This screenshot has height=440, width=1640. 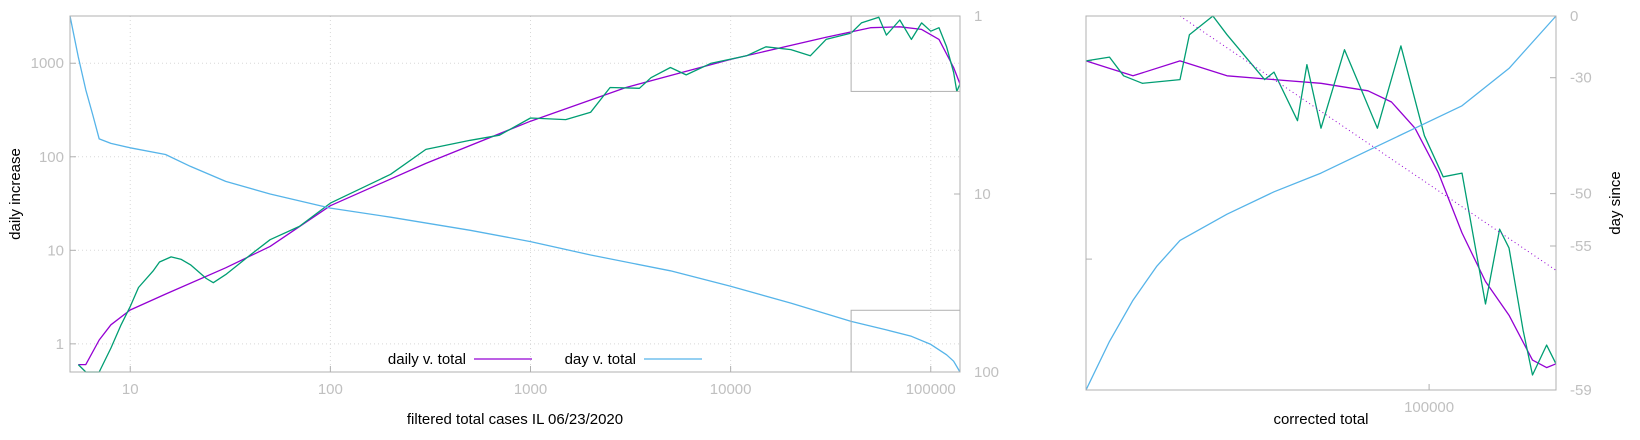 I want to click on zoom-indicator-boxes, so click(x=905, y=194).